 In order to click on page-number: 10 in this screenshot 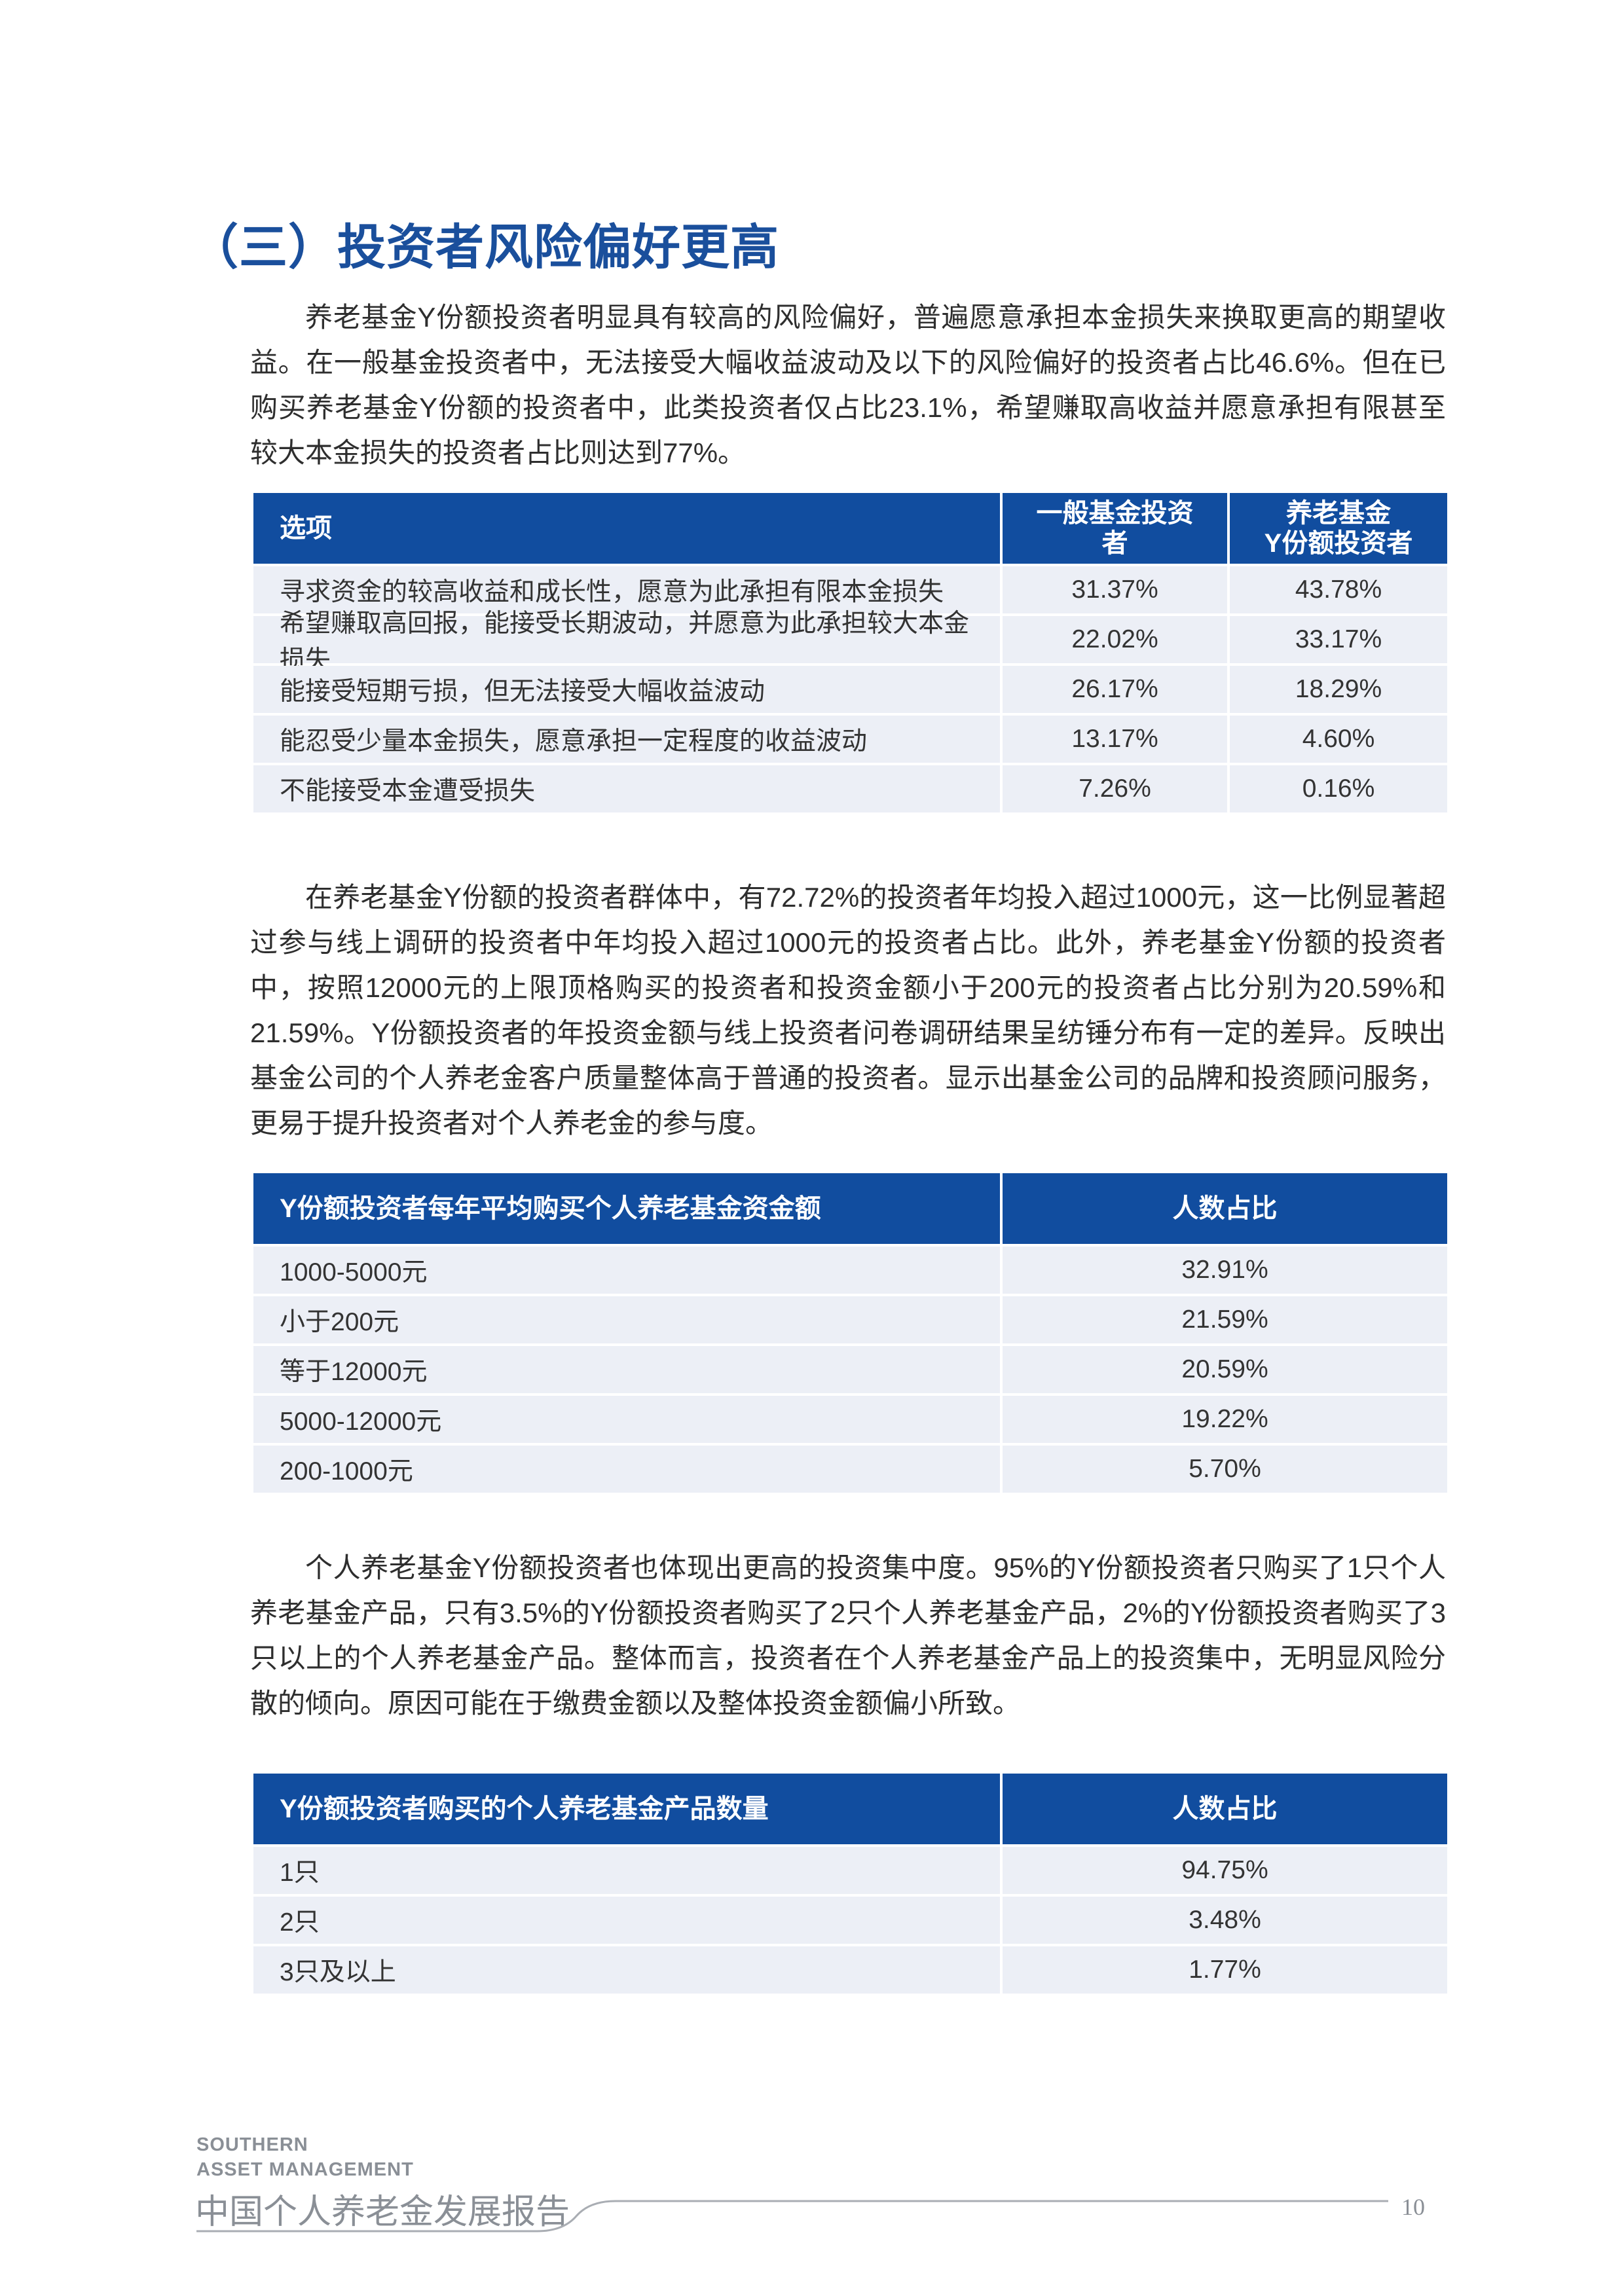, I will do `click(1413, 2207)`.